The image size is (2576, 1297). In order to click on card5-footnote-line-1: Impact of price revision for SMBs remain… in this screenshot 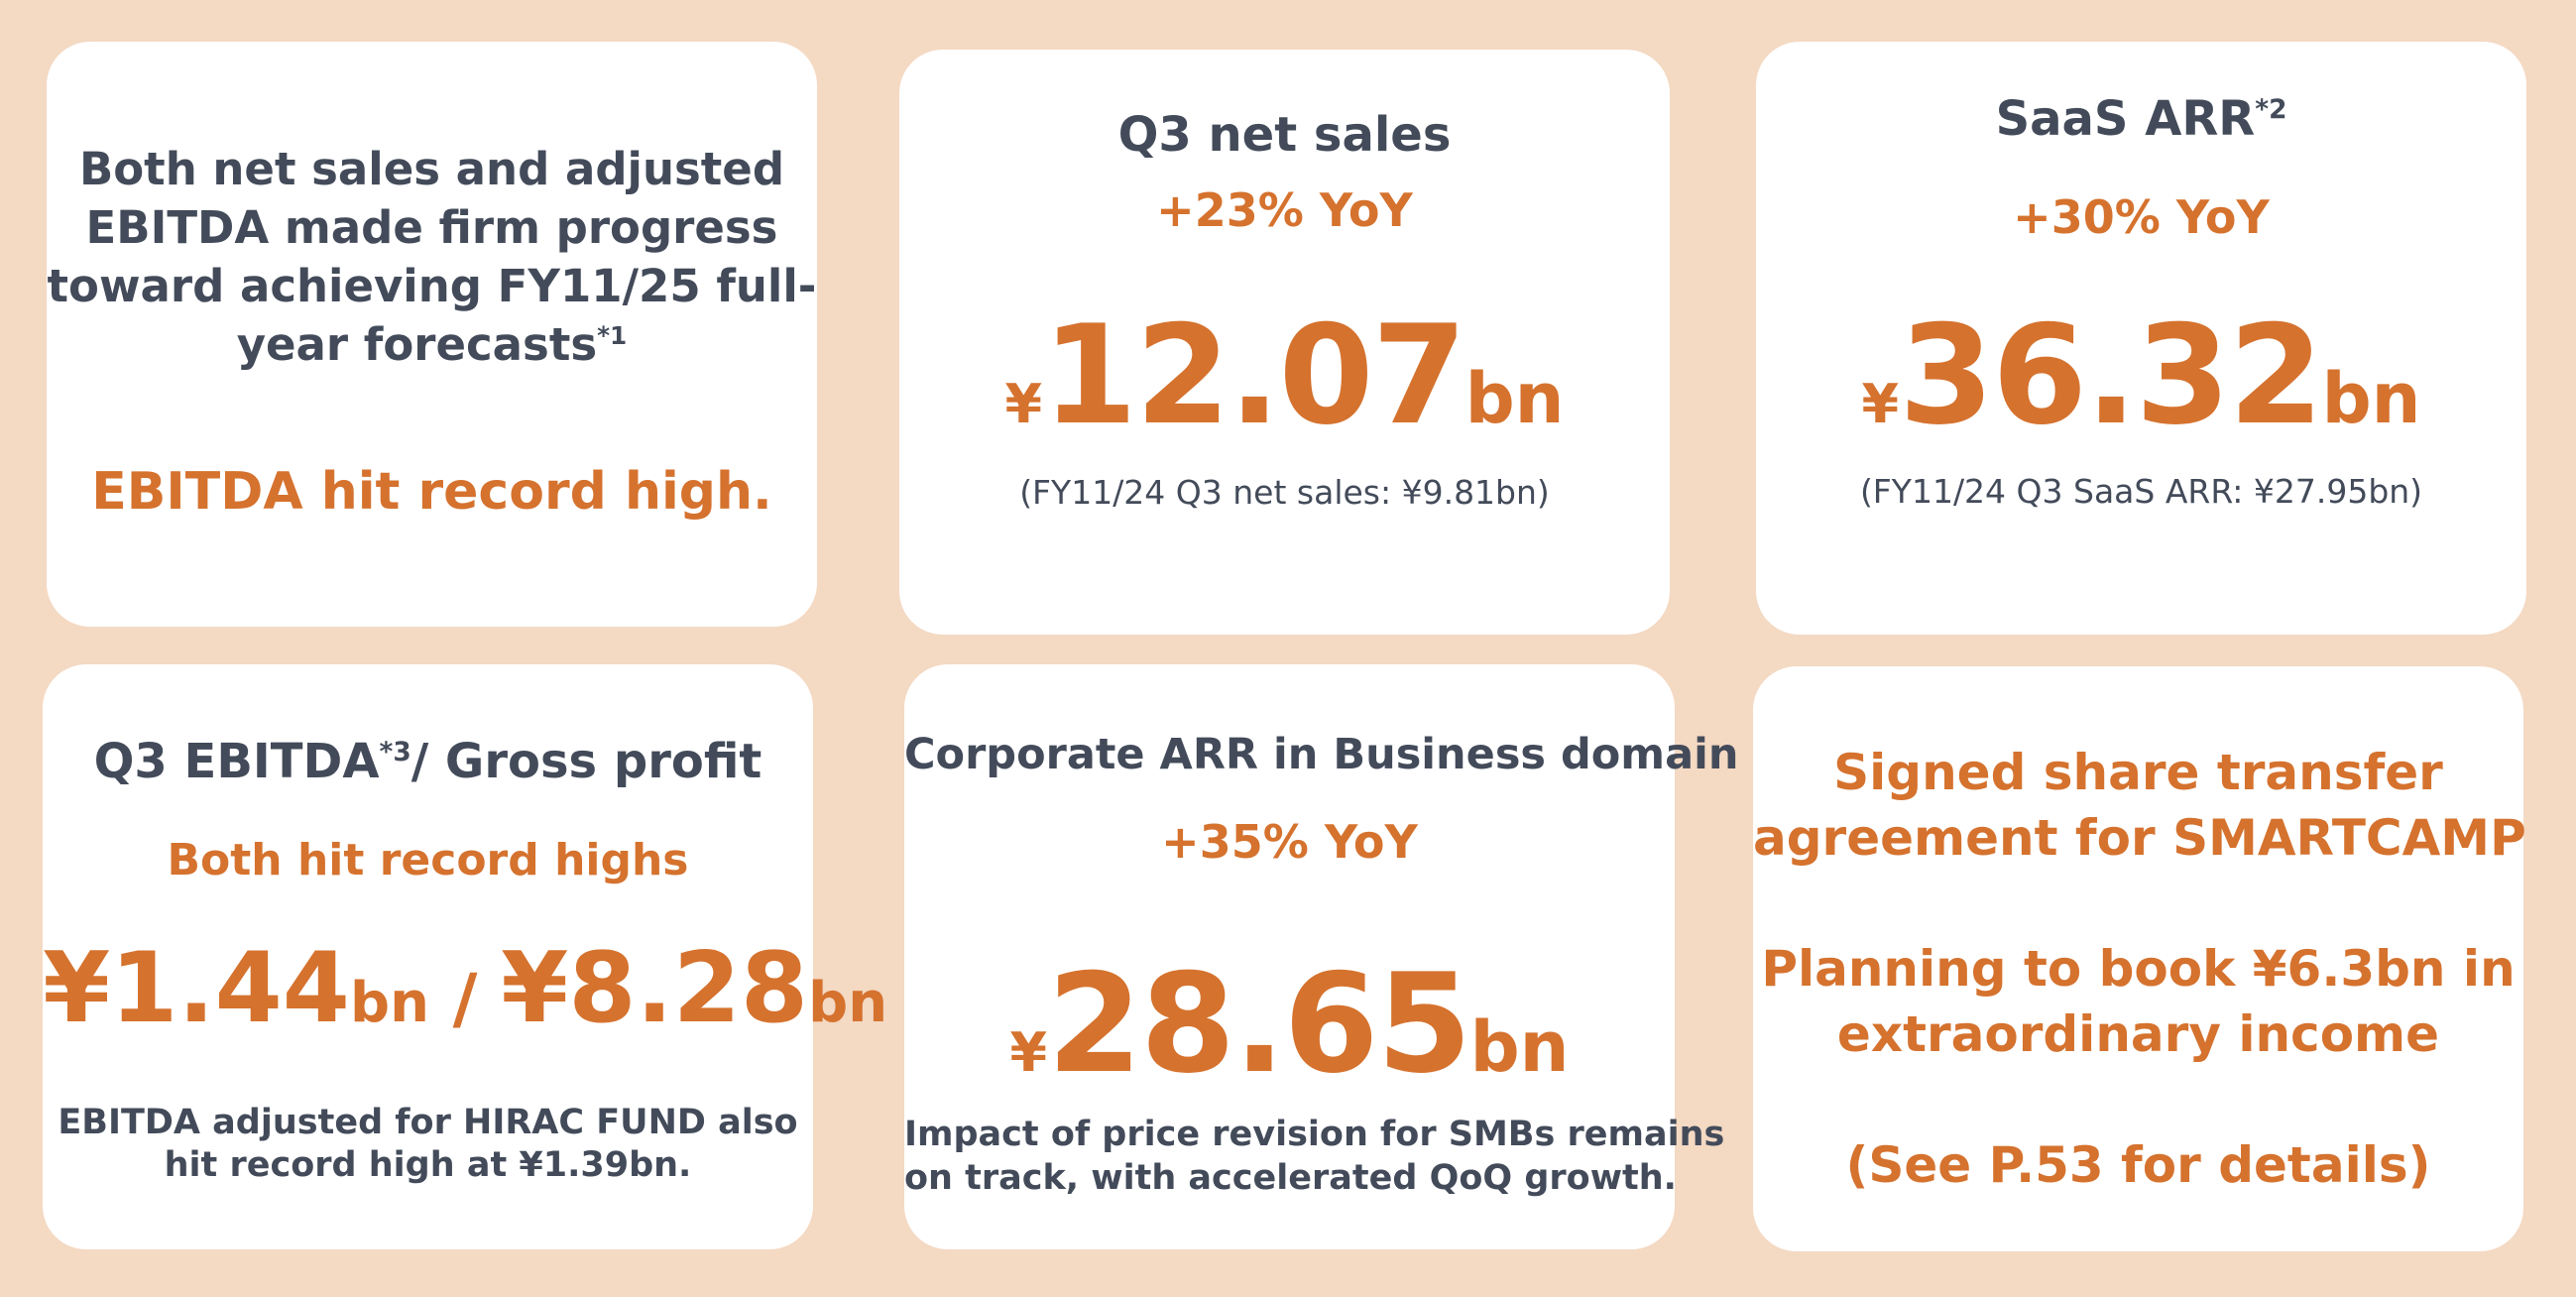, I will do `click(1314, 1134)`.